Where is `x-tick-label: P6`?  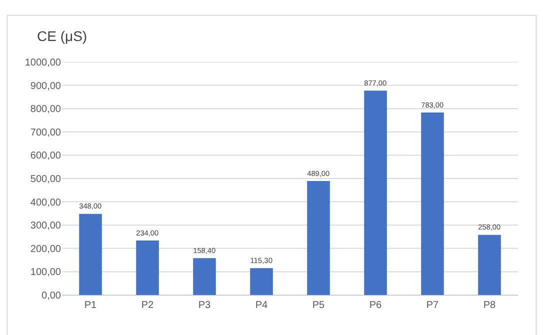 x-tick-label: P6 is located at coordinates (375, 305).